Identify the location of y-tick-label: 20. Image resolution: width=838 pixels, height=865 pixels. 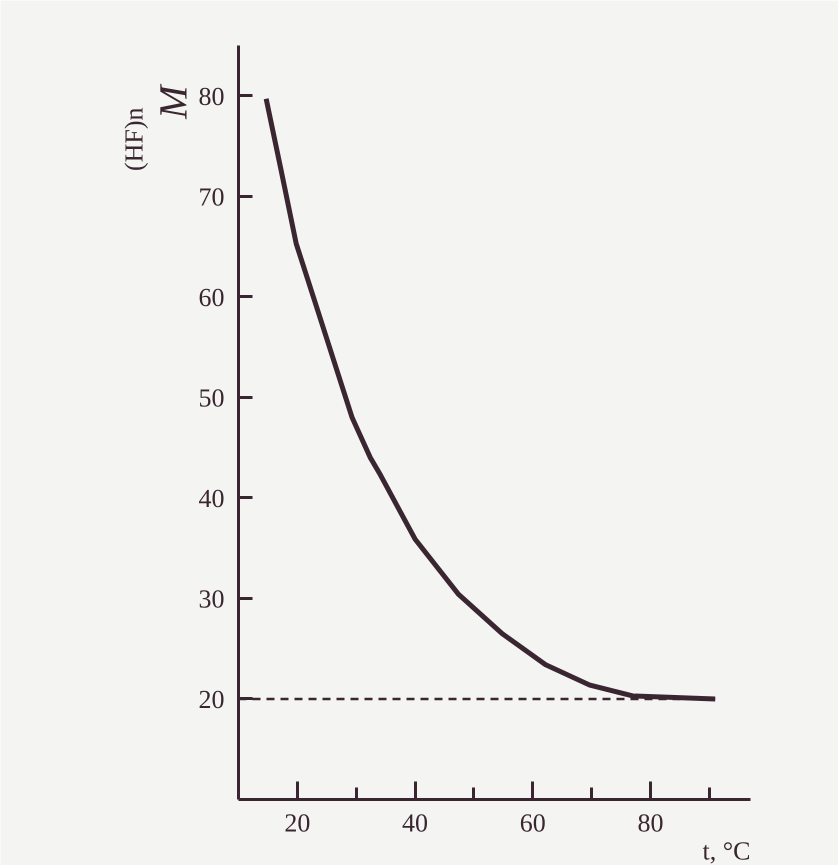
(211, 699).